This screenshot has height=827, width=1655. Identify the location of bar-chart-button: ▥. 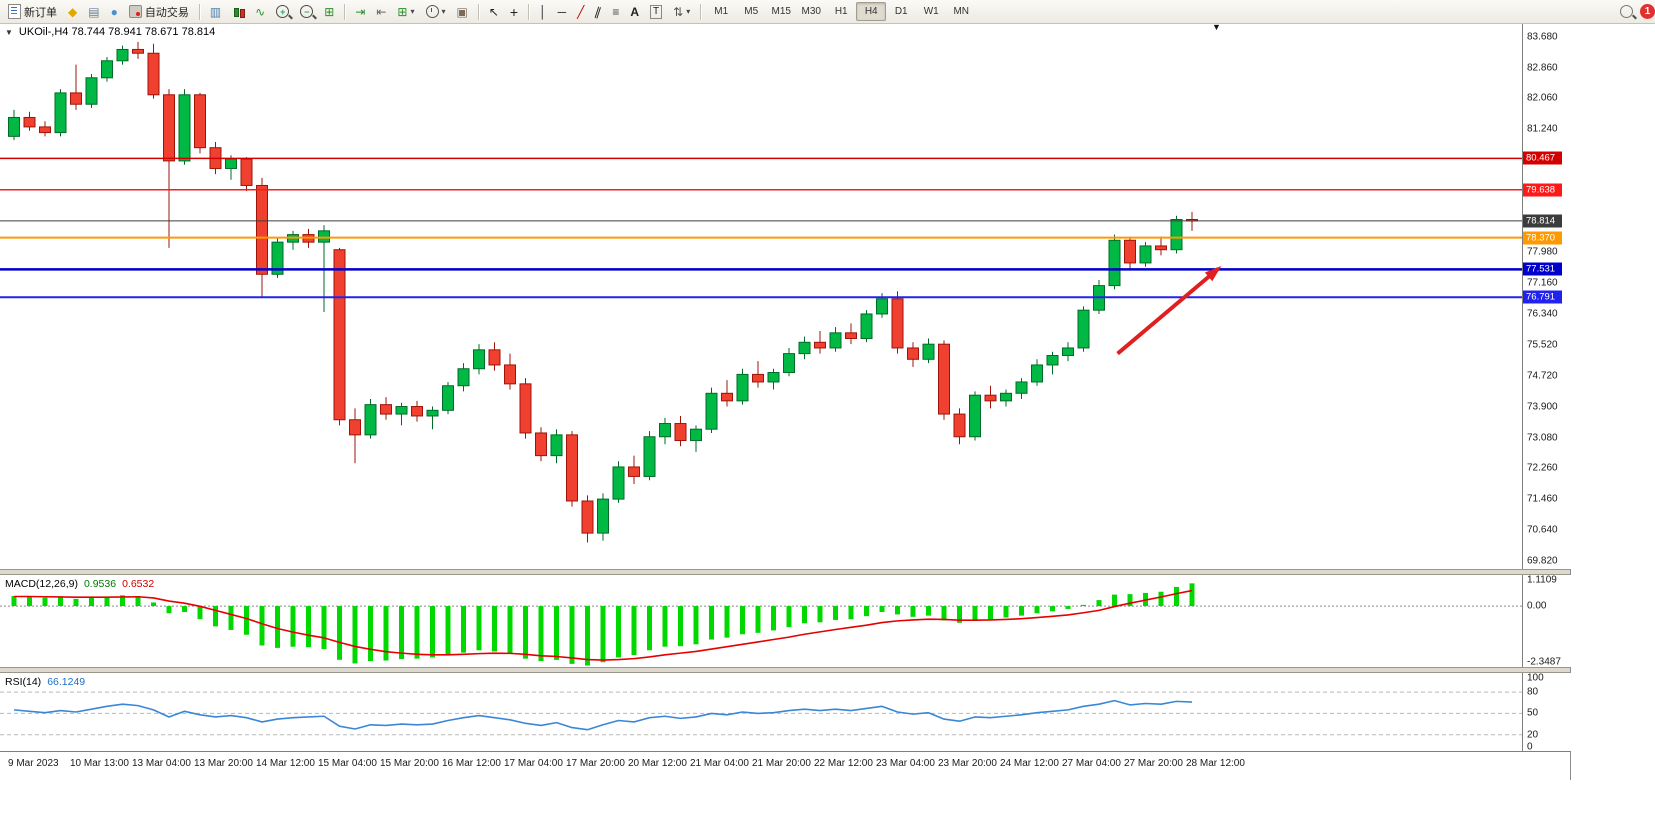
(215, 11).